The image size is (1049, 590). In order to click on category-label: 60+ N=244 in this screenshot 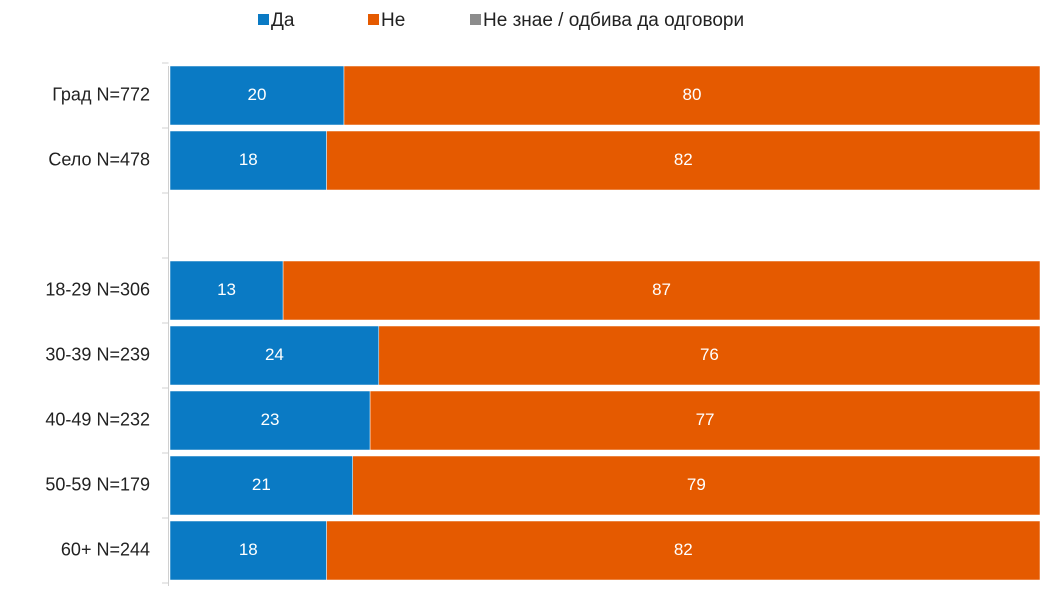, I will do `click(105, 549)`.